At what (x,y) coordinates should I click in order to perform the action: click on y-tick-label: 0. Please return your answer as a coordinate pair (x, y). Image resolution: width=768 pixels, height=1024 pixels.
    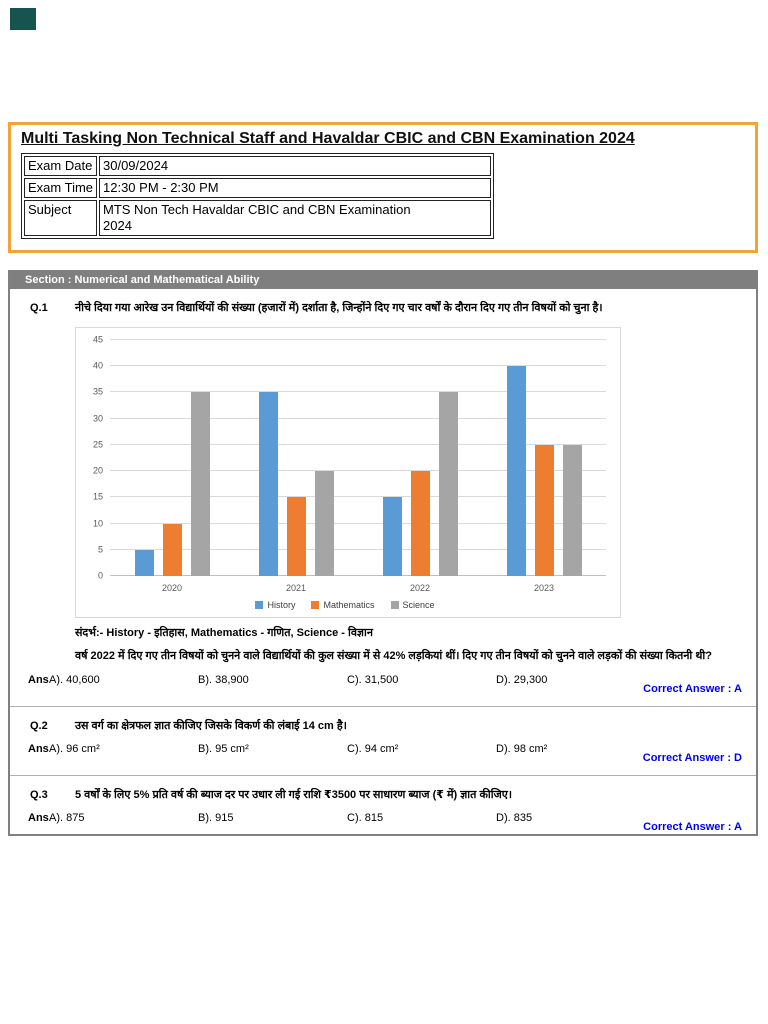
    Looking at the image, I should click on (100, 575).